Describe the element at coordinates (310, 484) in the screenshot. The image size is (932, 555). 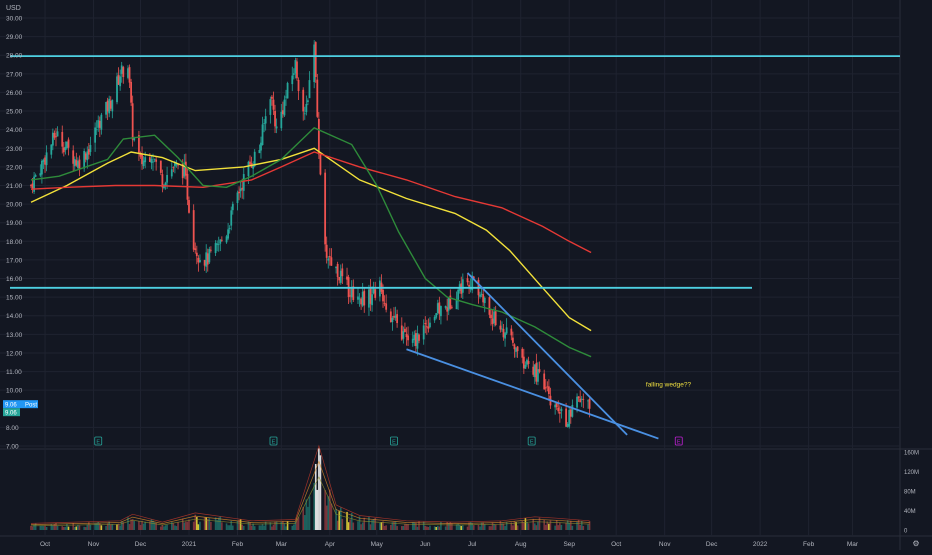
I see `volume-average-line` at that location.